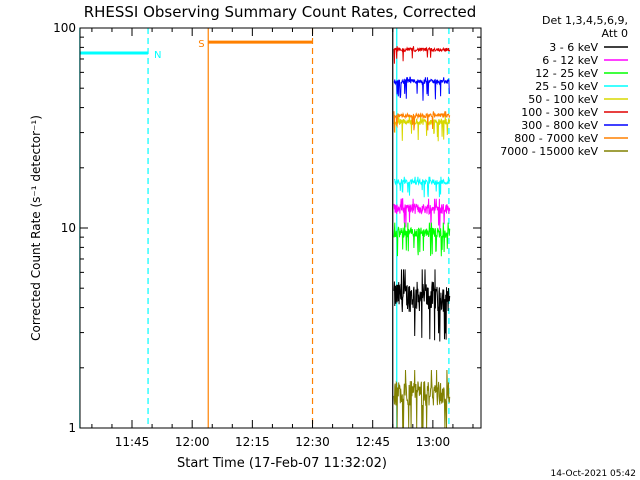 The height and width of the screenshot is (480, 640). Describe the element at coordinates (563, 99) in the screenshot. I see `legend-label-5: 50 - 100 keV` at that location.